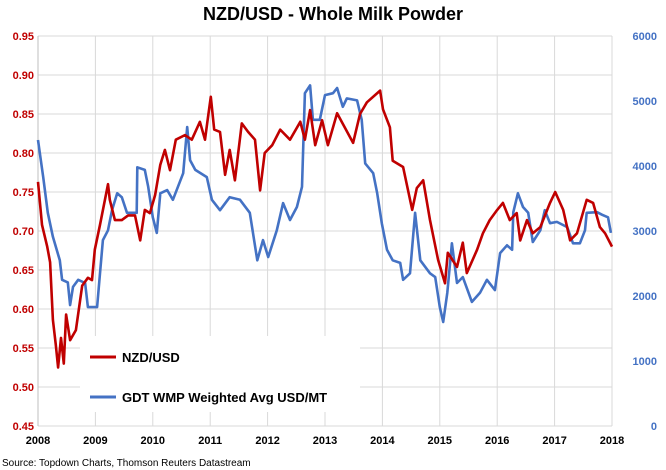 This screenshot has width=666, height=470. Describe the element at coordinates (612, 441) in the screenshot. I see `x-tick-label: 2018` at that location.